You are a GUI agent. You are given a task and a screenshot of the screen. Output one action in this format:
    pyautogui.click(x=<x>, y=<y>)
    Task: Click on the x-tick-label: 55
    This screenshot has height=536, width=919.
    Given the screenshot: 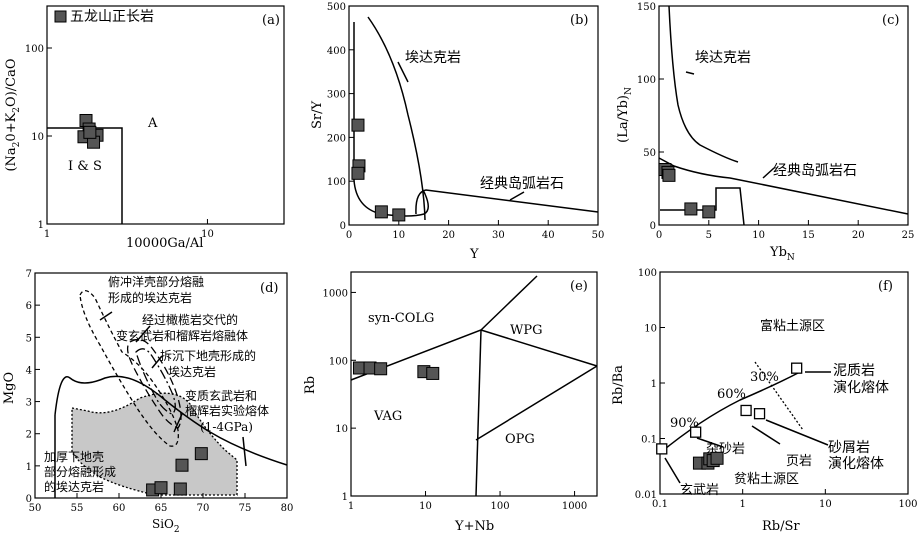 What is the action you would take?
    pyautogui.click(x=77, y=508)
    